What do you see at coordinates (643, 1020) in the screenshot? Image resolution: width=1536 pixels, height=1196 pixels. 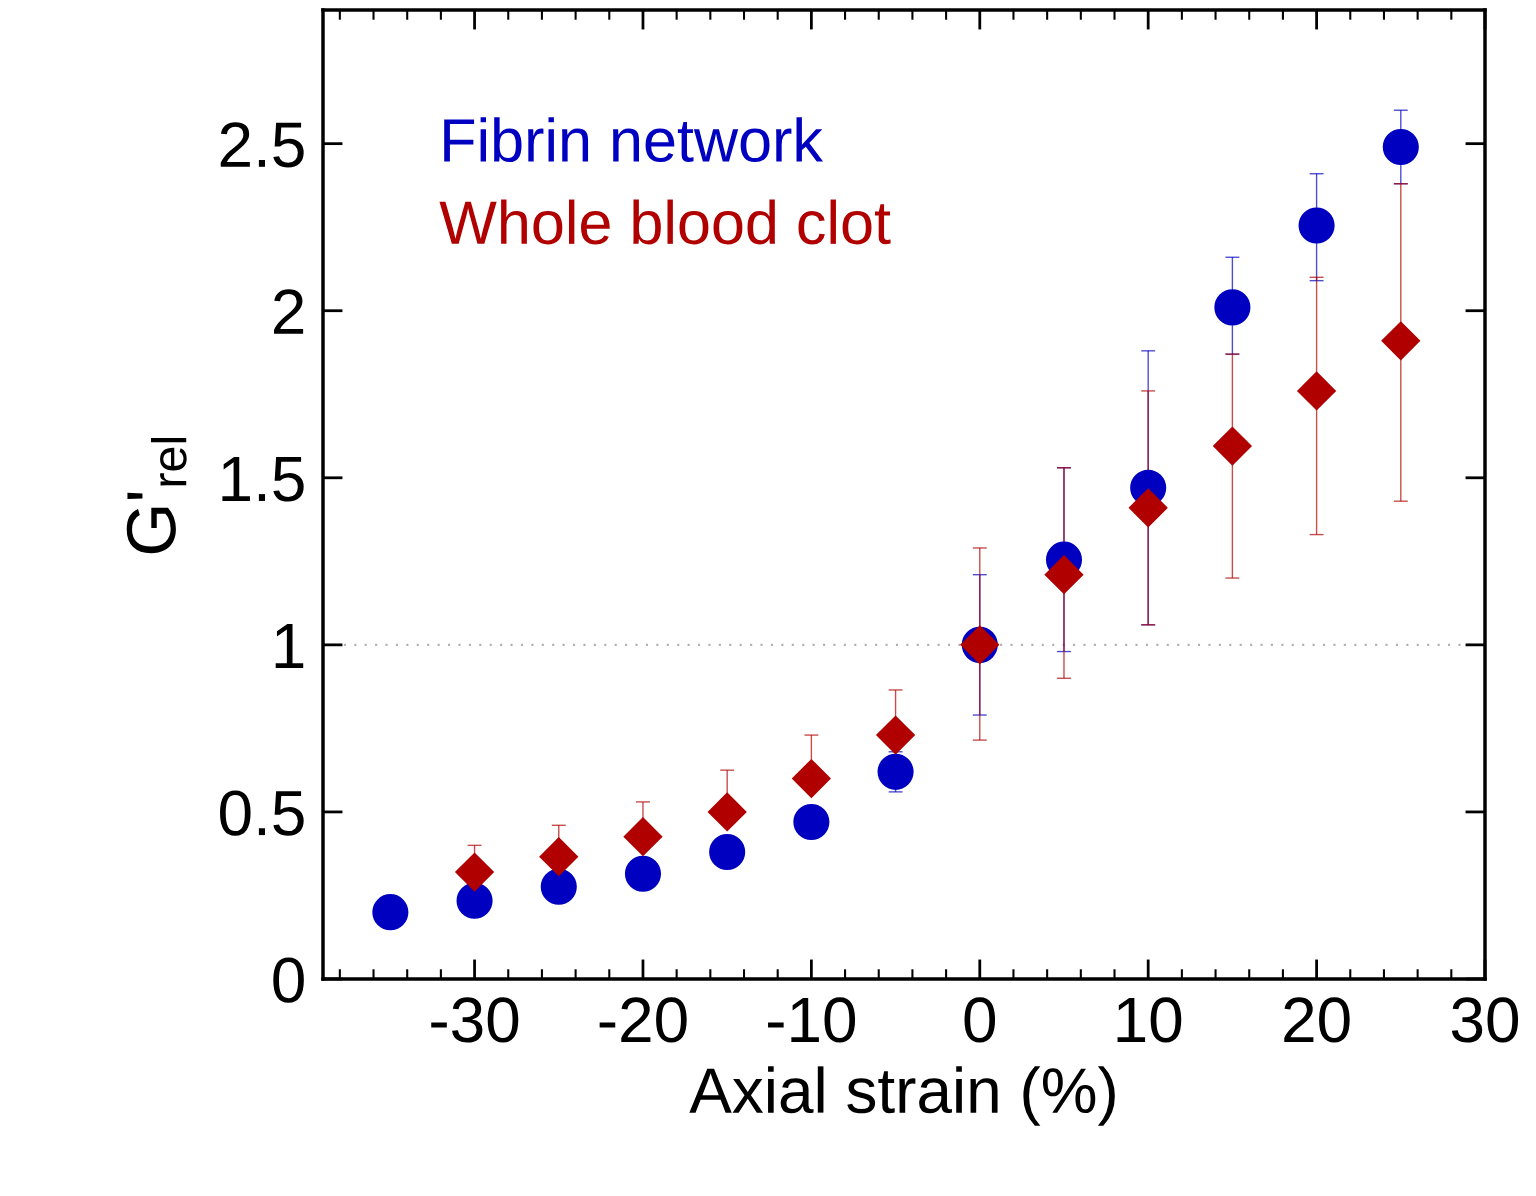 I see `x-tick-label: -20` at bounding box center [643, 1020].